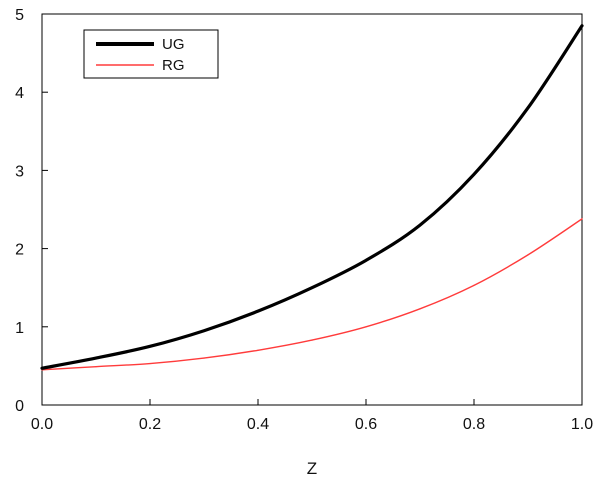 The image size is (603, 491). Describe the element at coordinates (19, 93) in the screenshot. I see `y-tick-label: 4` at that location.